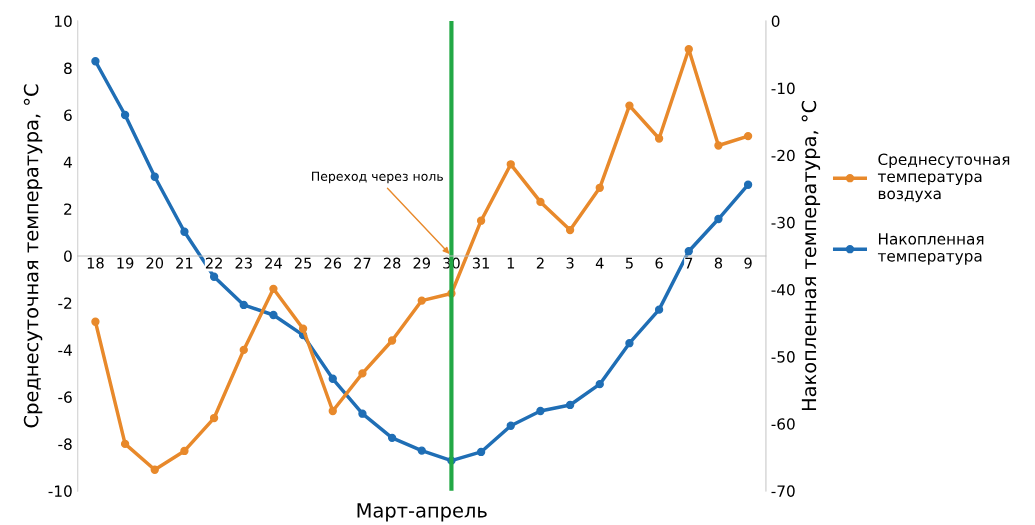  What do you see at coordinates (422, 512) in the screenshot?
I see `x-axis-title: Март-апрель` at bounding box center [422, 512].